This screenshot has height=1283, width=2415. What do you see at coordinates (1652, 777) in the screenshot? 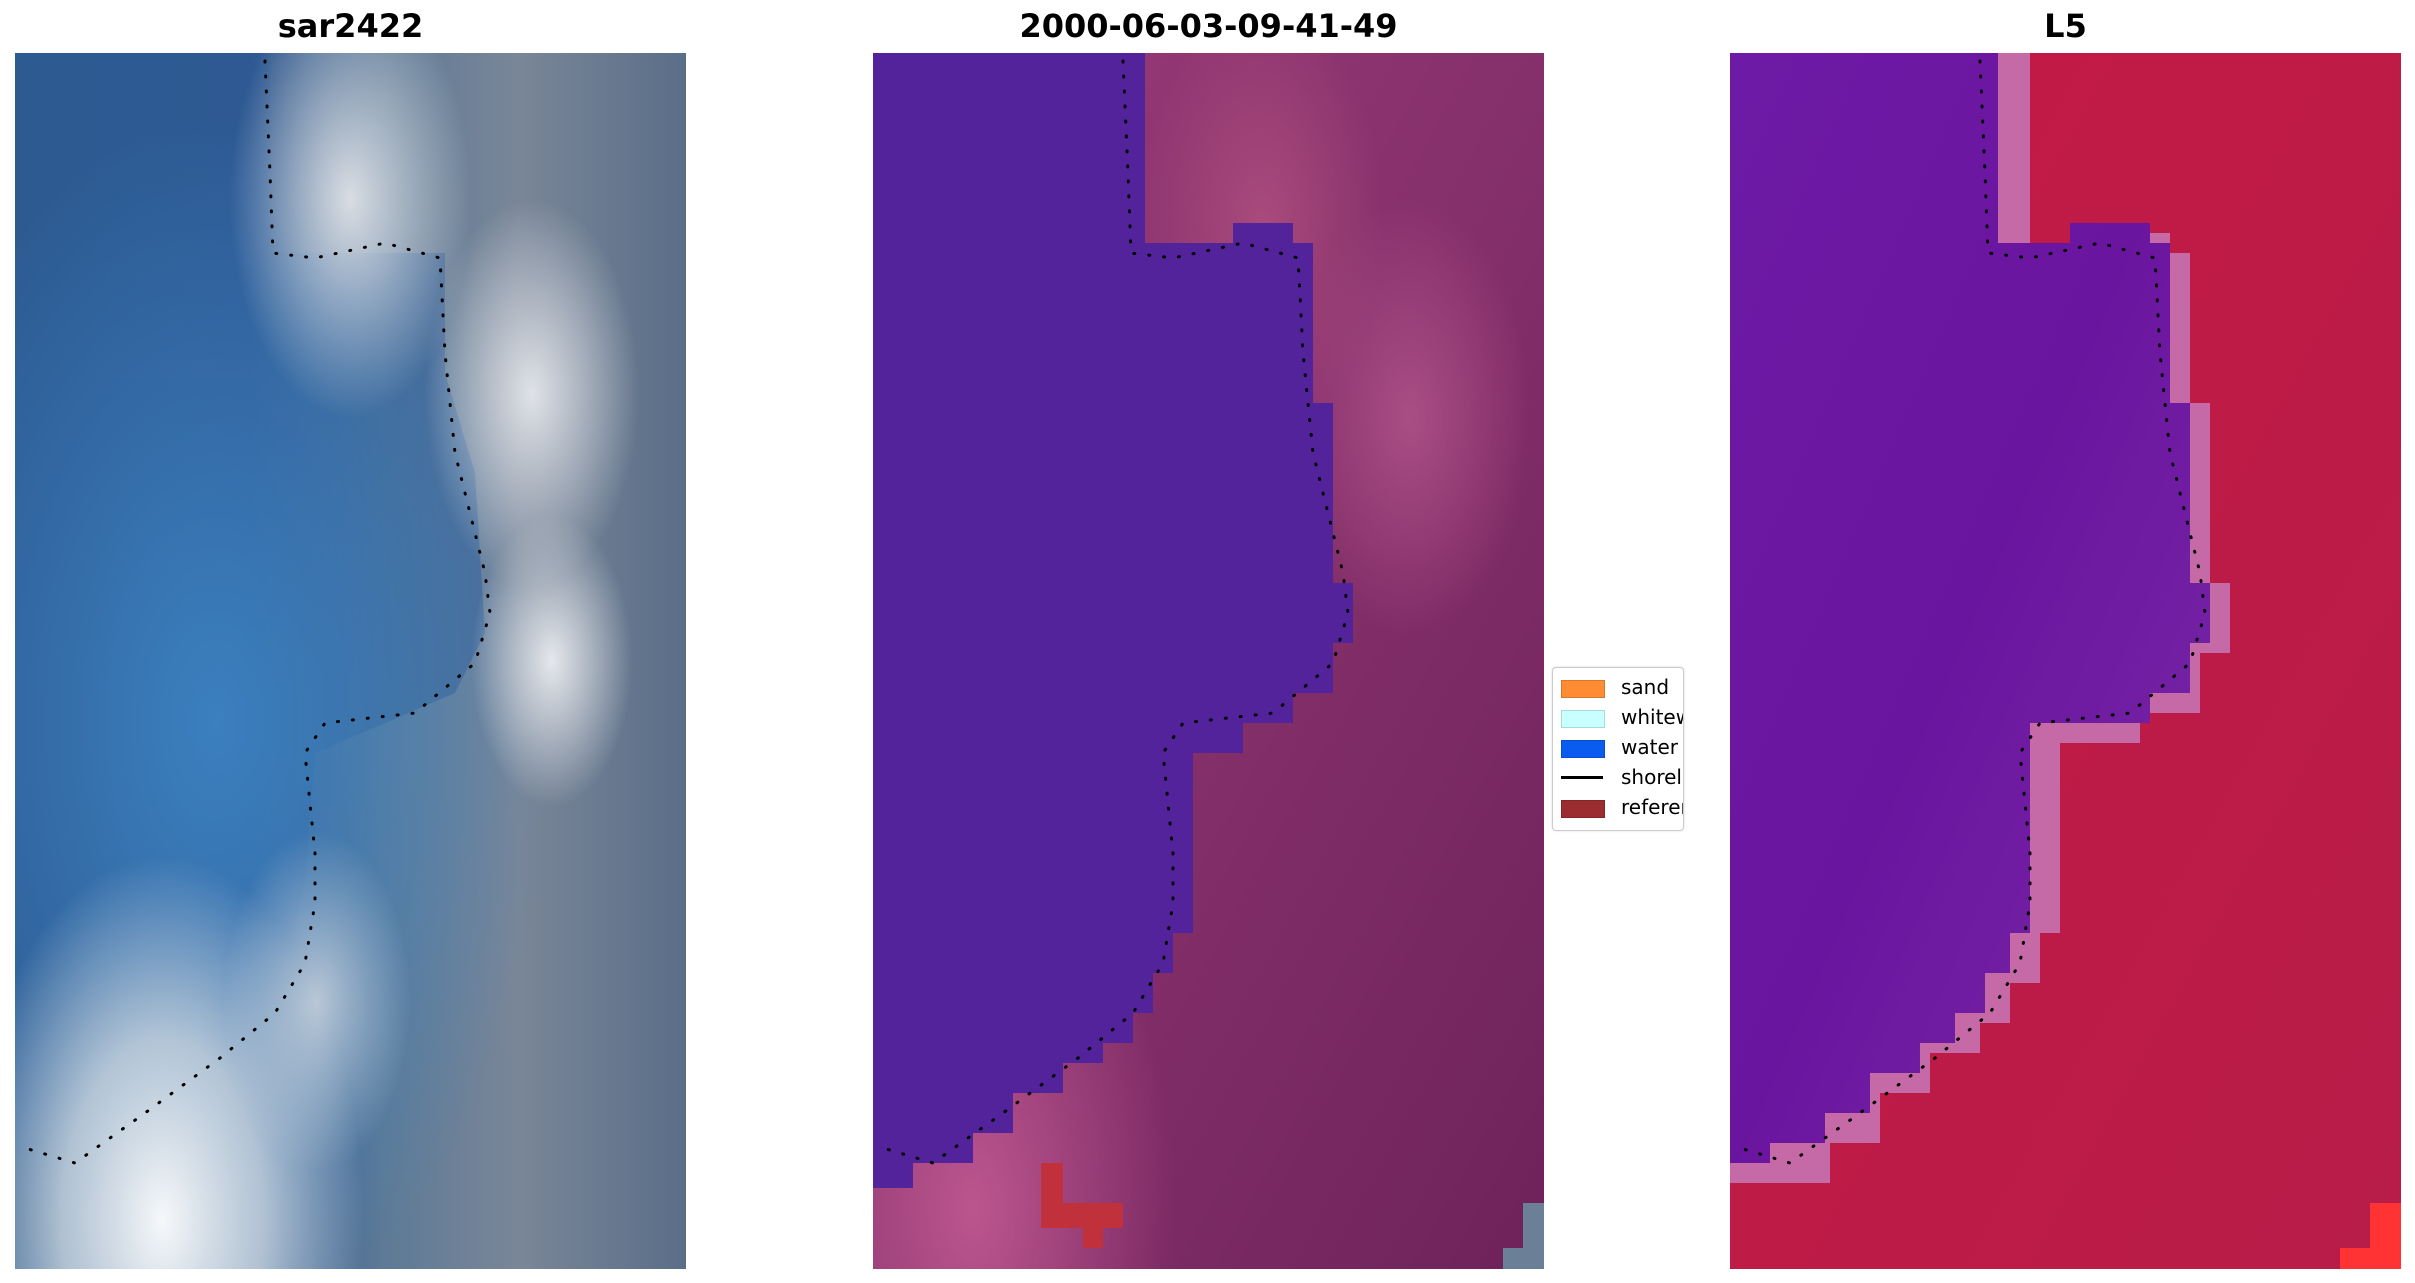
I see `legend-label: shoreline` at bounding box center [1652, 777].